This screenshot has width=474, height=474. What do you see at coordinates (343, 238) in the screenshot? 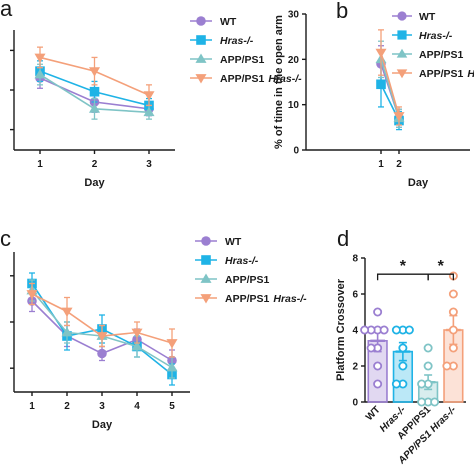
I see `panel-letter: d` at bounding box center [343, 238].